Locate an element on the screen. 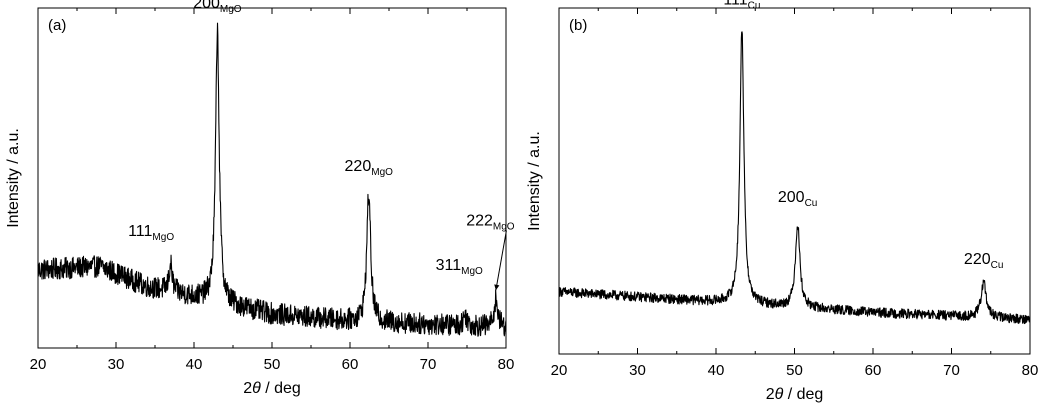 The height and width of the screenshot is (412, 1054). peak-label: 220MgO is located at coordinates (369, 168).